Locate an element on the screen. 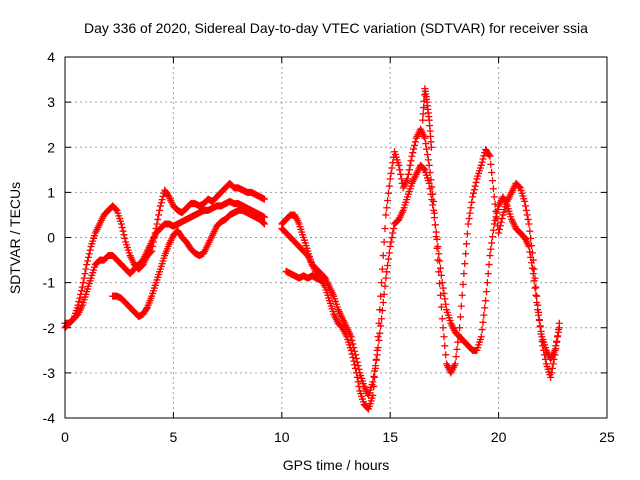 This screenshot has width=640, height=480. y-tick-label: 1 is located at coordinates (51, 192).